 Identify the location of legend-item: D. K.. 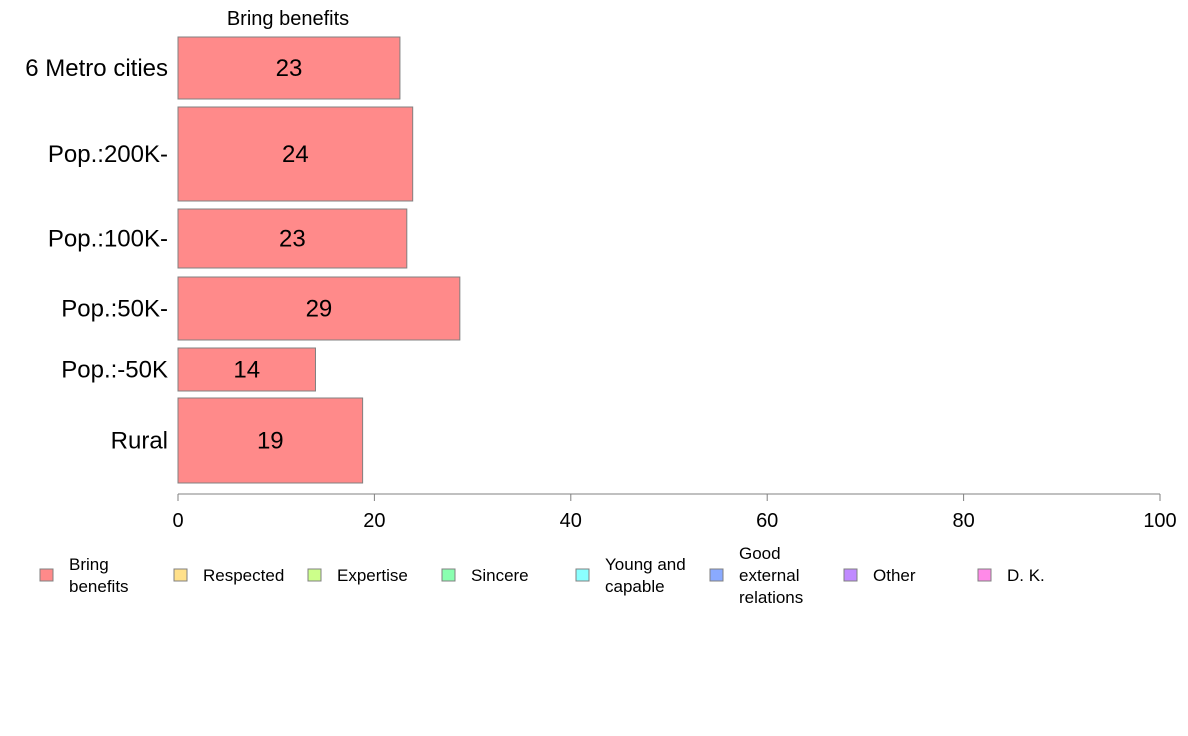
(1011, 575).